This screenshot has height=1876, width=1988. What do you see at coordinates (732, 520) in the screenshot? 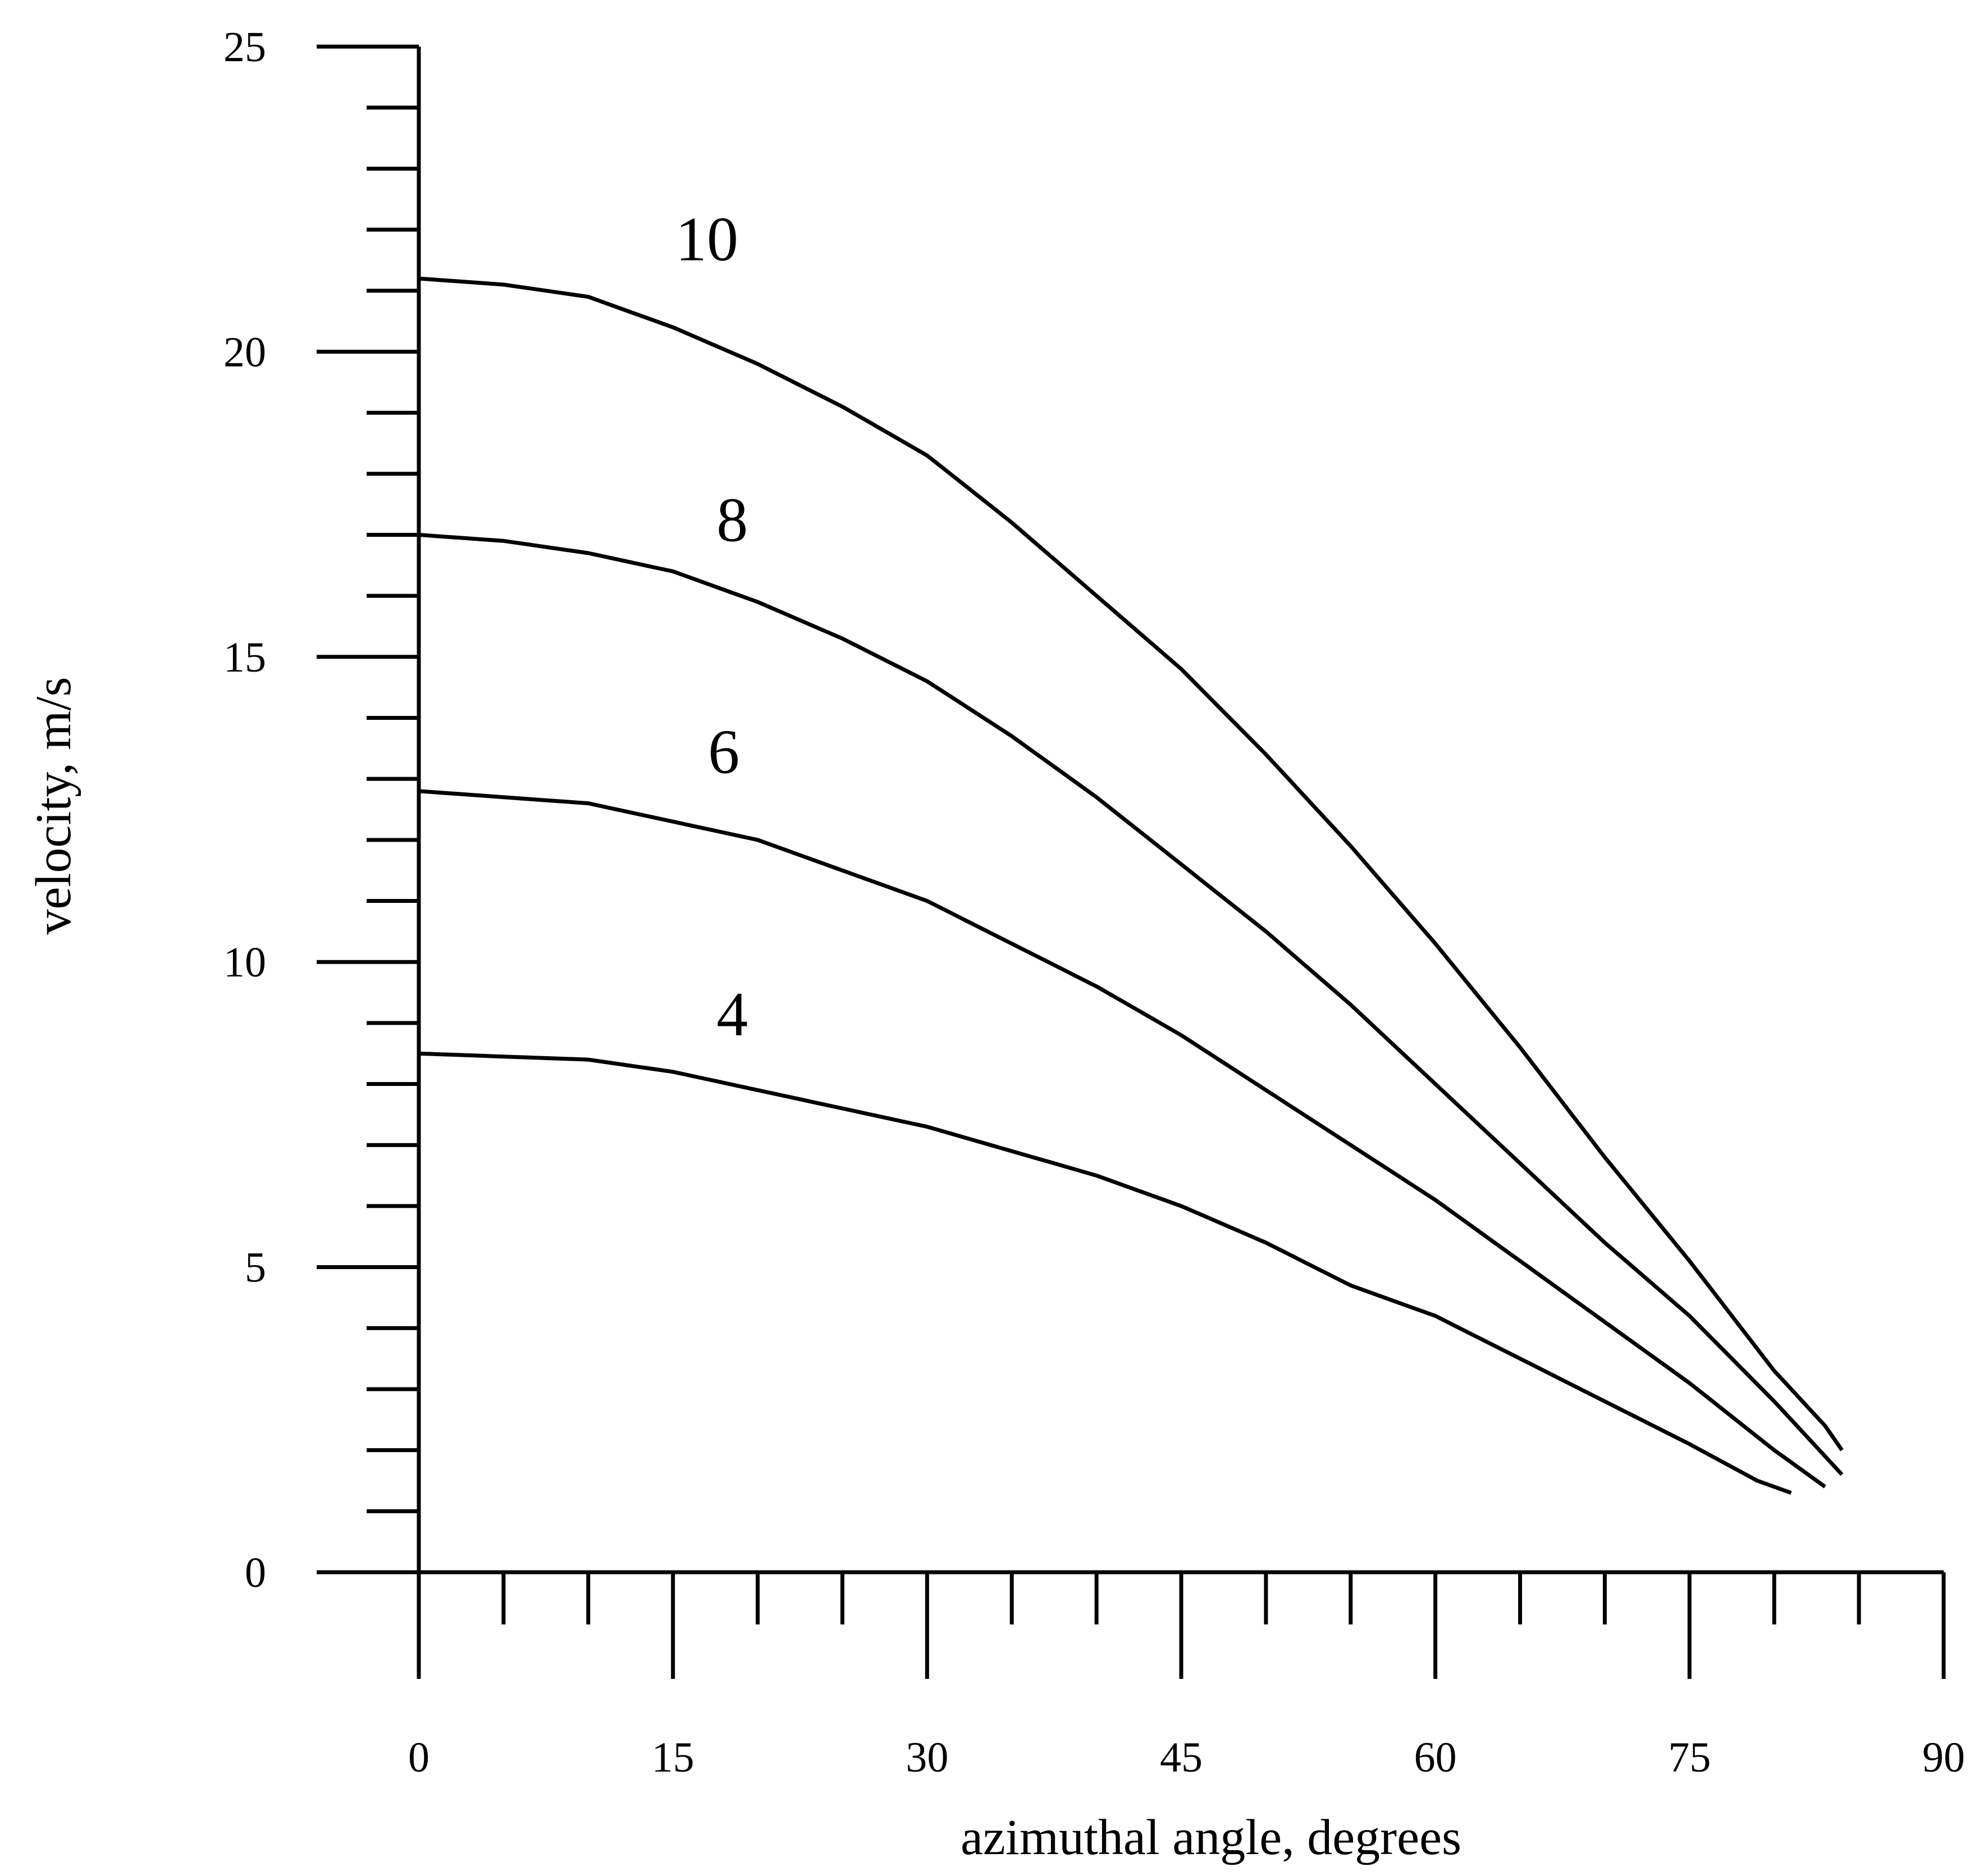
I see `series-8-label: 8` at bounding box center [732, 520].